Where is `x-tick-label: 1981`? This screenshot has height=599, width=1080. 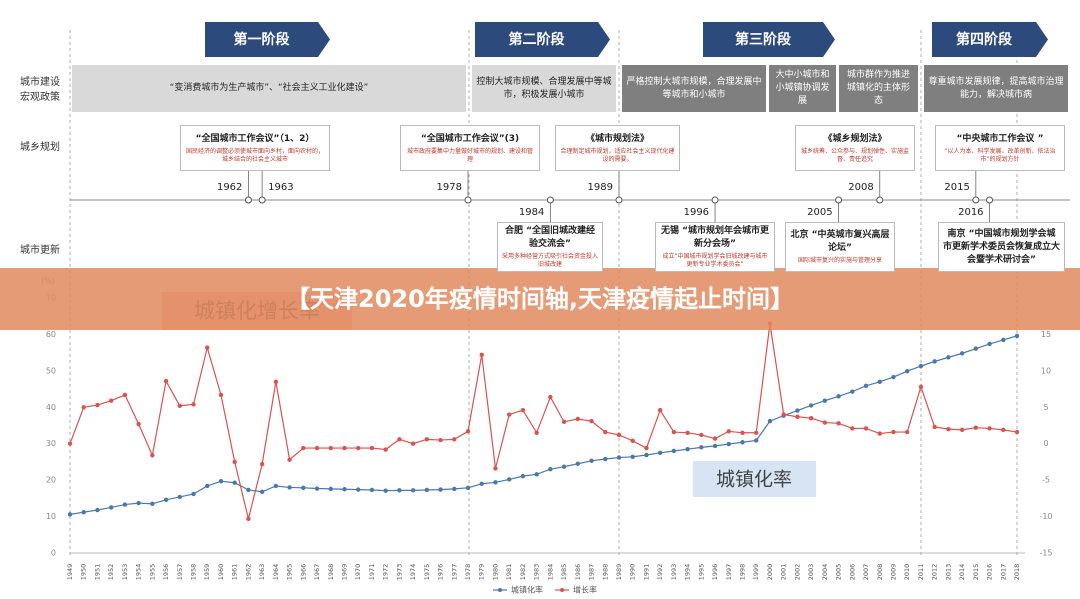
x-tick-label: 1981 is located at coordinates (509, 572).